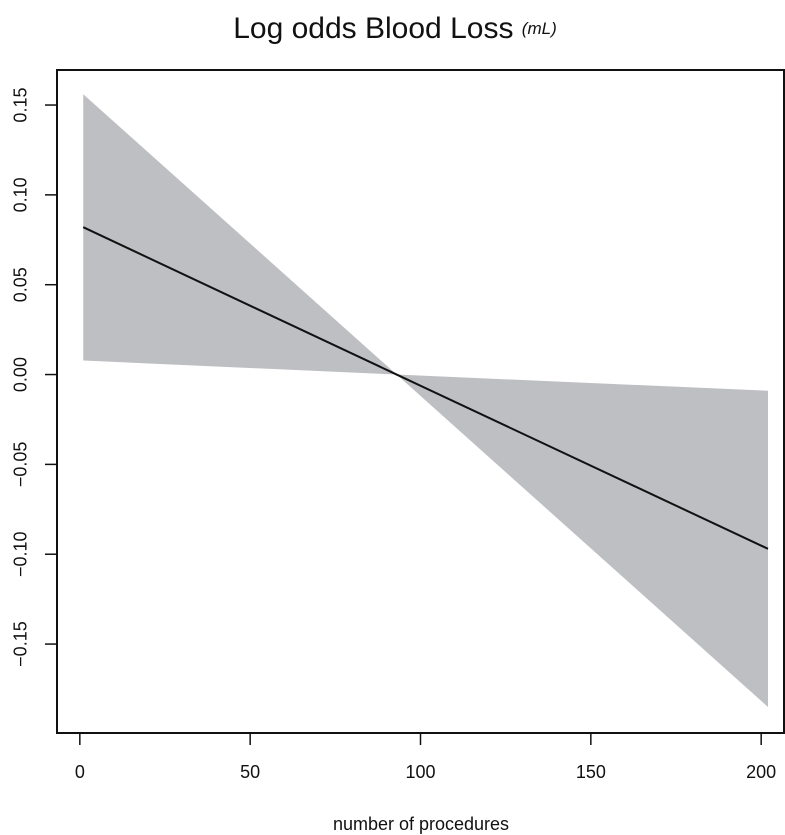  Describe the element at coordinates (21, 374) in the screenshot. I see `y-tick-label: 0.00` at that location.